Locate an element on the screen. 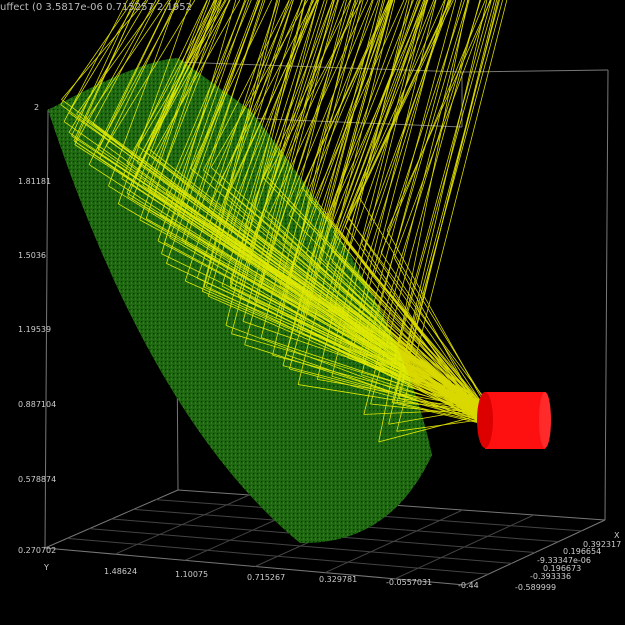  x-label: 0.392317 is located at coordinates (602, 544).